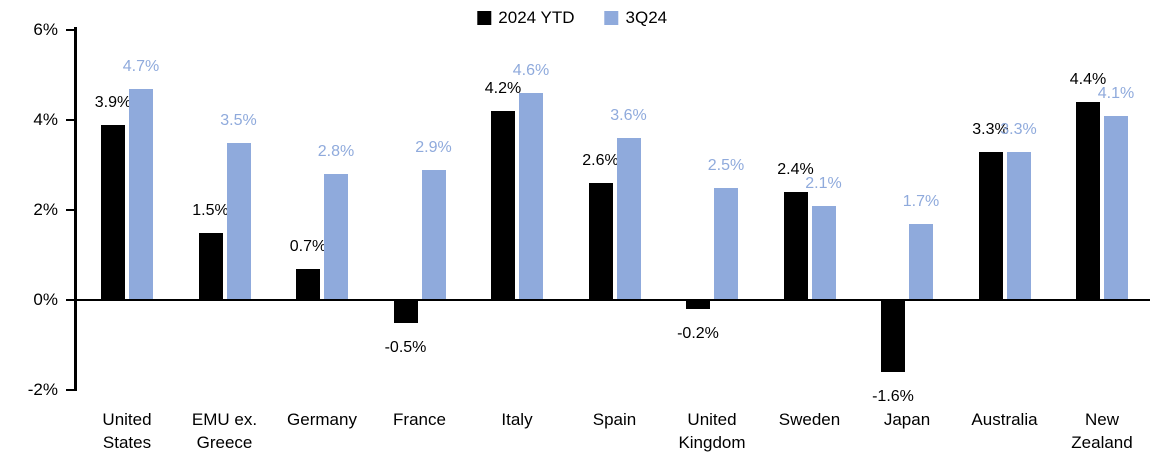  Describe the element at coordinates (531, 196) in the screenshot. I see `bar-3q24-italy` at that location.